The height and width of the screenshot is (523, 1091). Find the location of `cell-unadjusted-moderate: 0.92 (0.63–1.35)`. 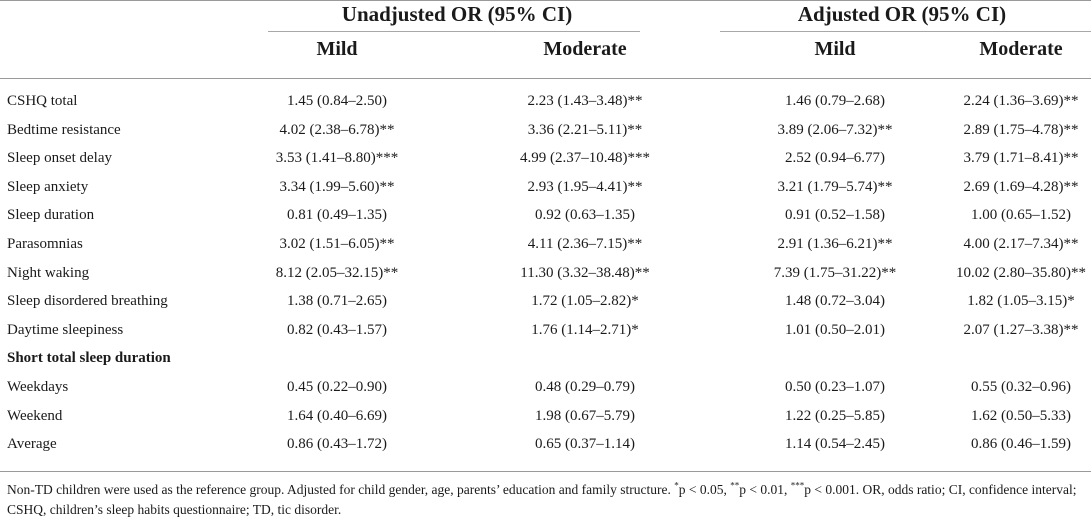

cell-unadjusted-moderate: 0.92 (0.63–1.35) is located at coordinates (585, 215).